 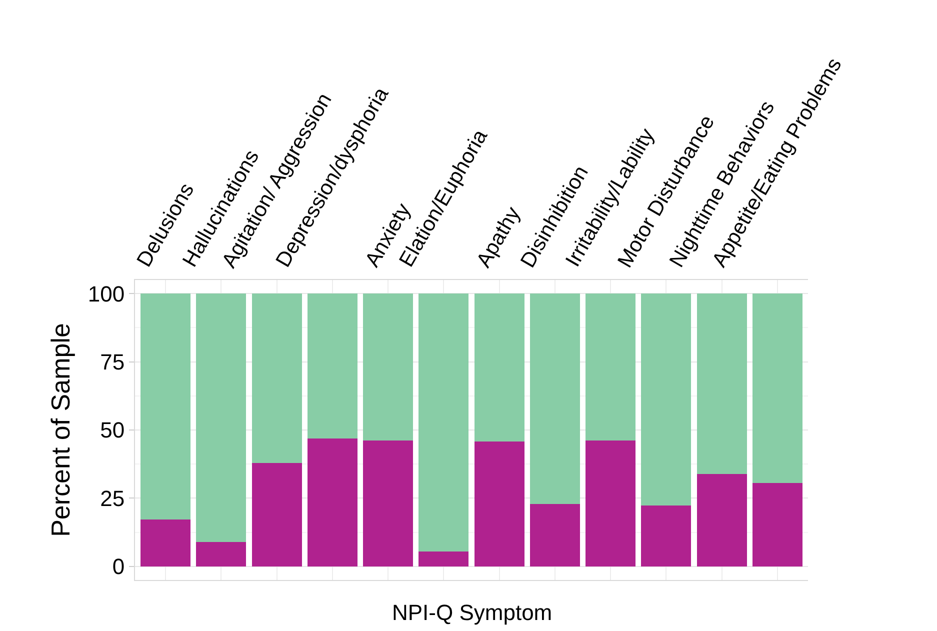 What do you see at coordinates (118, 567) in the screenshot?
I see `y-tick-label: 0` at bounding box center [118, 567].